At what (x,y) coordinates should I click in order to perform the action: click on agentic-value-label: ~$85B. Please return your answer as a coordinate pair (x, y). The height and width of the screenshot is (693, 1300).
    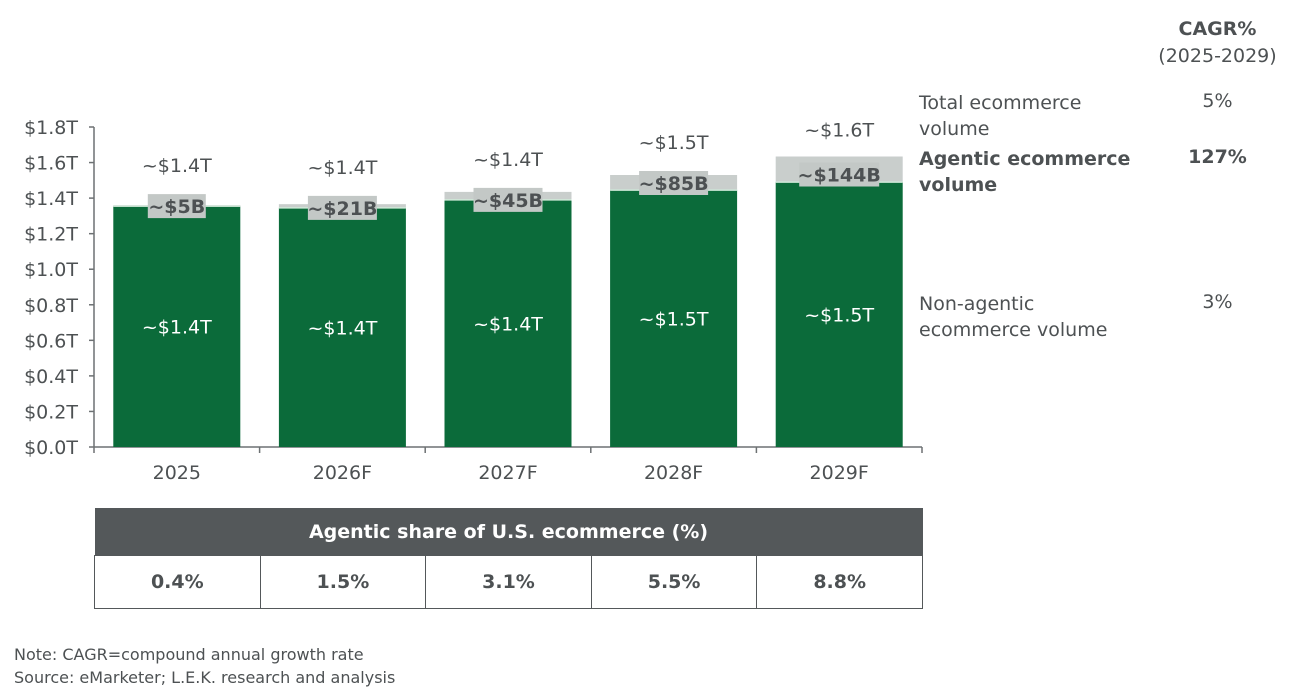
    Looking at the image, I should click on (674, 184).